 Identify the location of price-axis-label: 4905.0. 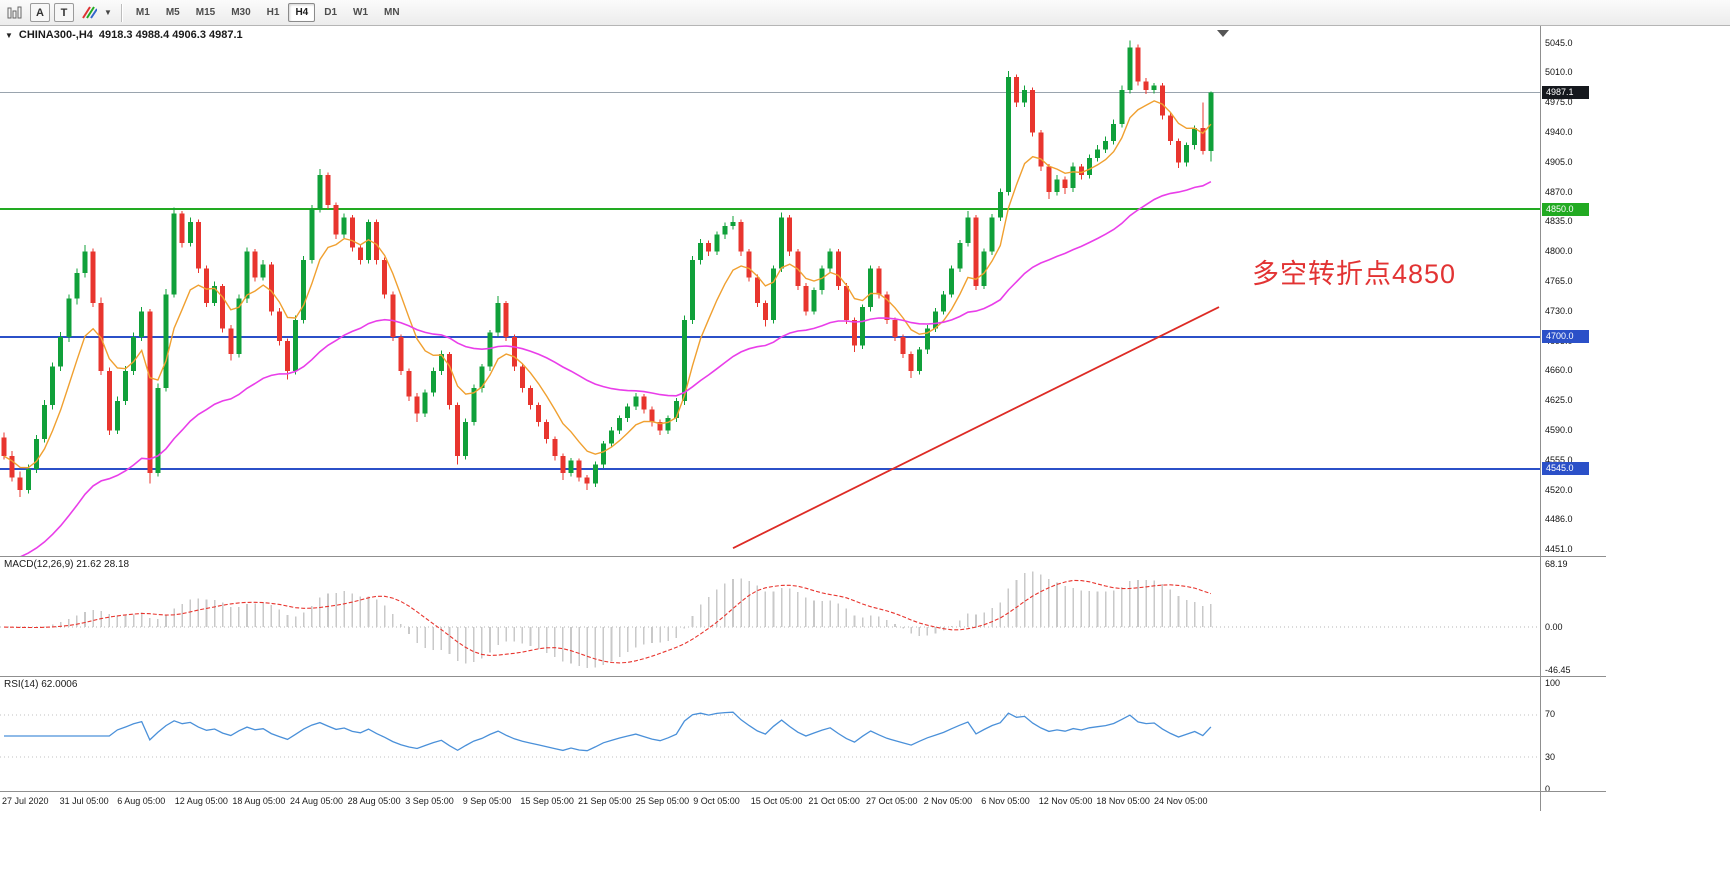
(1559, 161).